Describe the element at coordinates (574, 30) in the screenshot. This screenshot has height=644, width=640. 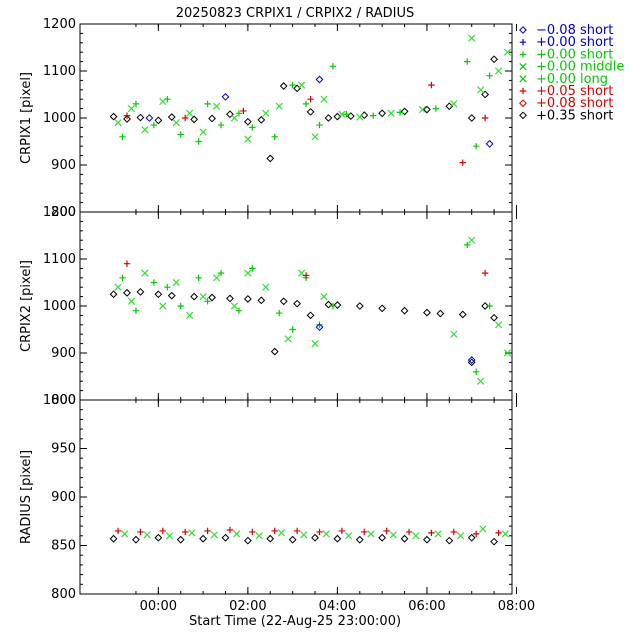
I see `legend-label: −0.08 short` at that location.